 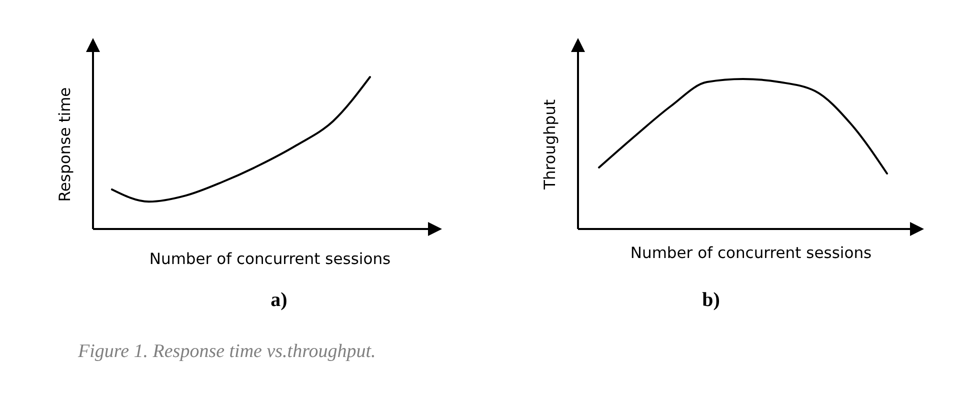 What do you see at coordinates (550, 145) in the screenshot?
I see `y-axis-title: Throughput` at bounding box center [550, 145].